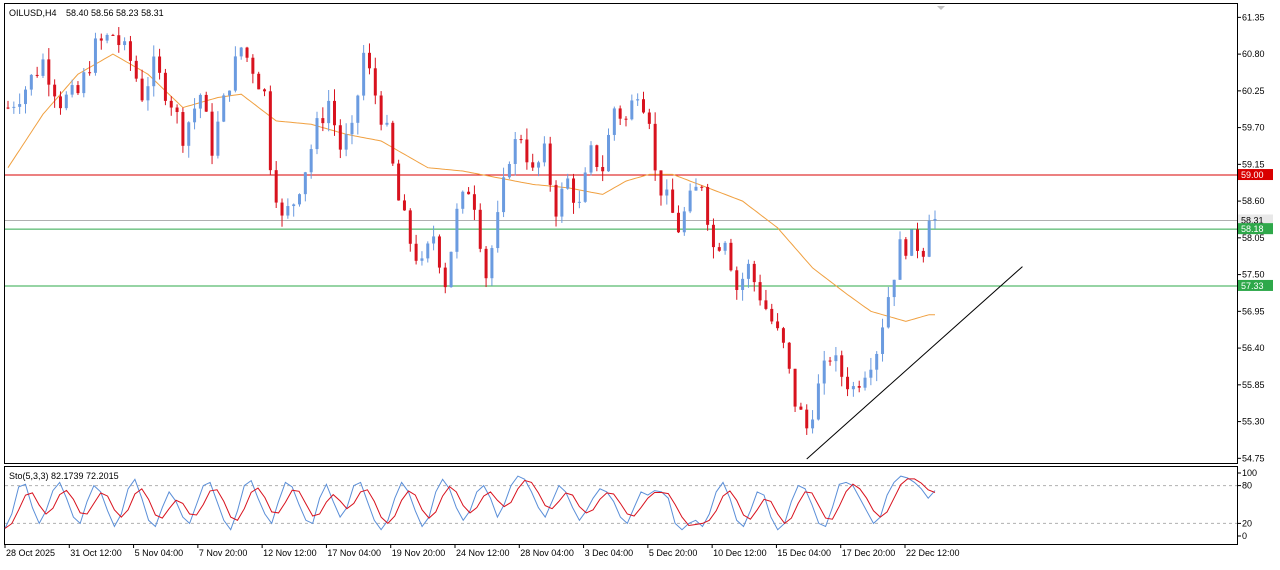 This screenshot has height=570, width=1280. What do you see at coordinates (159, 553) in the screenshot?
I see `time-tick-label: 5 Nov 04:00` at bounding box center [159, 553].